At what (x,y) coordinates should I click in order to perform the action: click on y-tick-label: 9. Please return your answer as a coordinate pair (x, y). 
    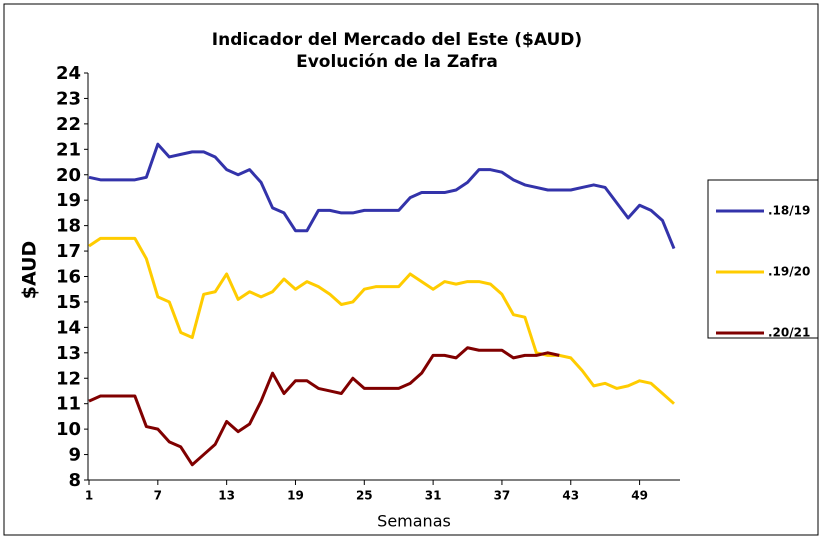
    Looking at the image, I should click on (74, 455).